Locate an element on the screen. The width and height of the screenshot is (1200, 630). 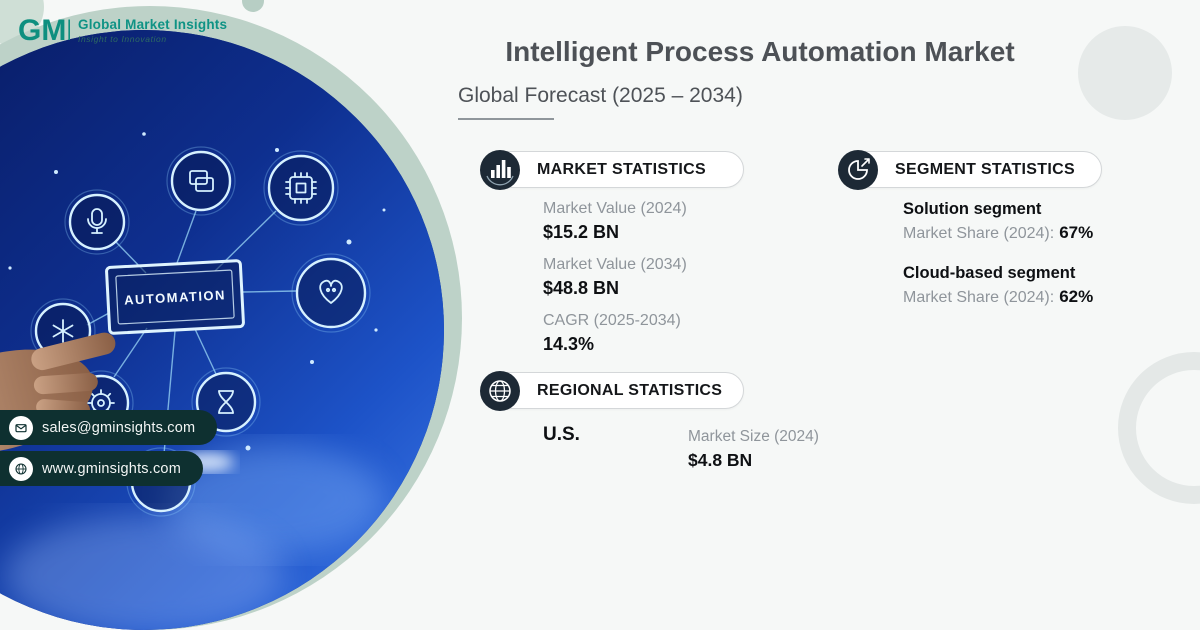
page-title: Intelligent Process Automation Market is located at coordinates (760, 51).